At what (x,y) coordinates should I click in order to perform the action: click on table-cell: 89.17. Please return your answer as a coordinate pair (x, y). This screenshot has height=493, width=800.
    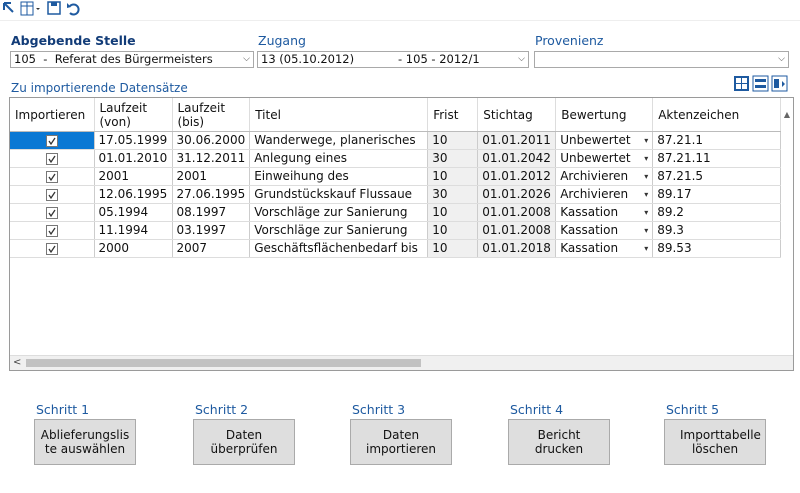
    Looking at the image, I should click on (717, 194).